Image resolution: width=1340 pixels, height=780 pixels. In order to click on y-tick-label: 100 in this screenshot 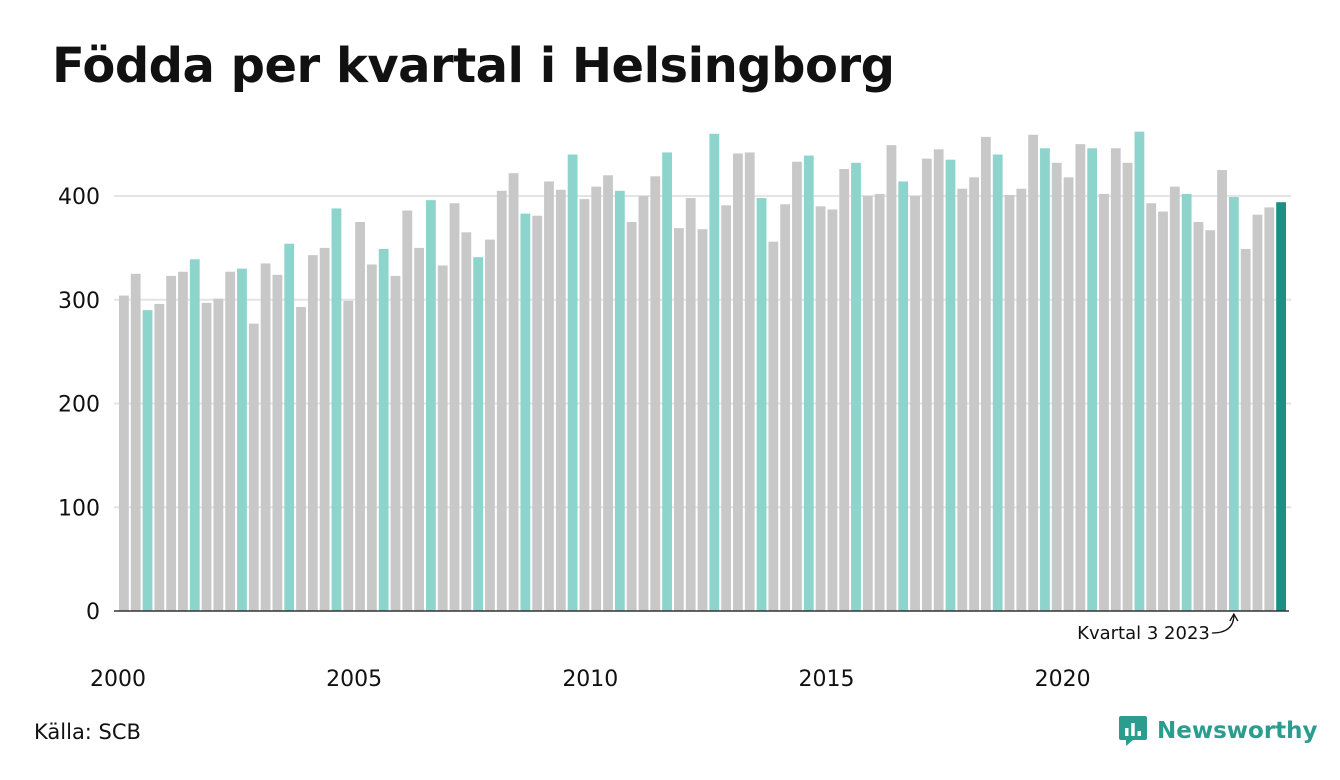, I will do `click(79, 508)`.